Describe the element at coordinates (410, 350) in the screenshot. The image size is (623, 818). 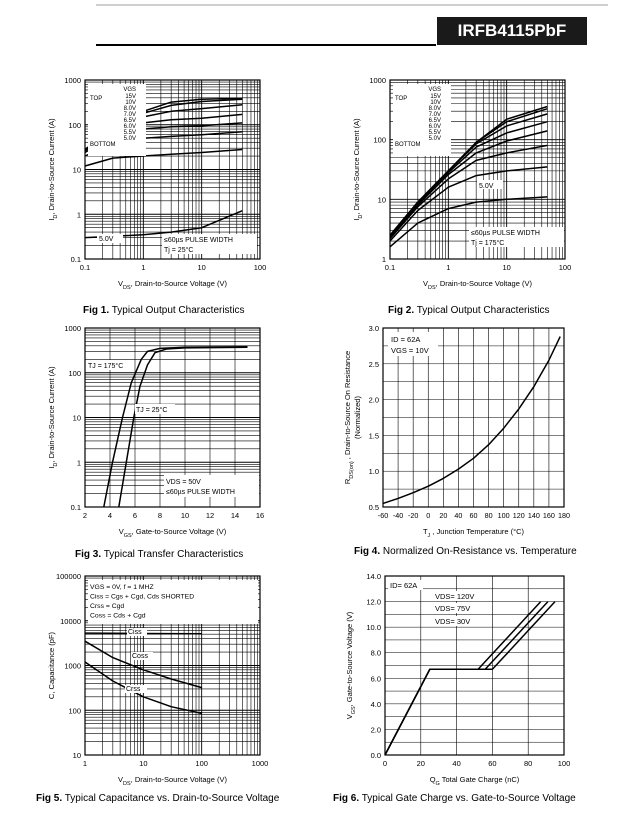
I see `fig4-vgs-note: VGS = 10V` at that location.